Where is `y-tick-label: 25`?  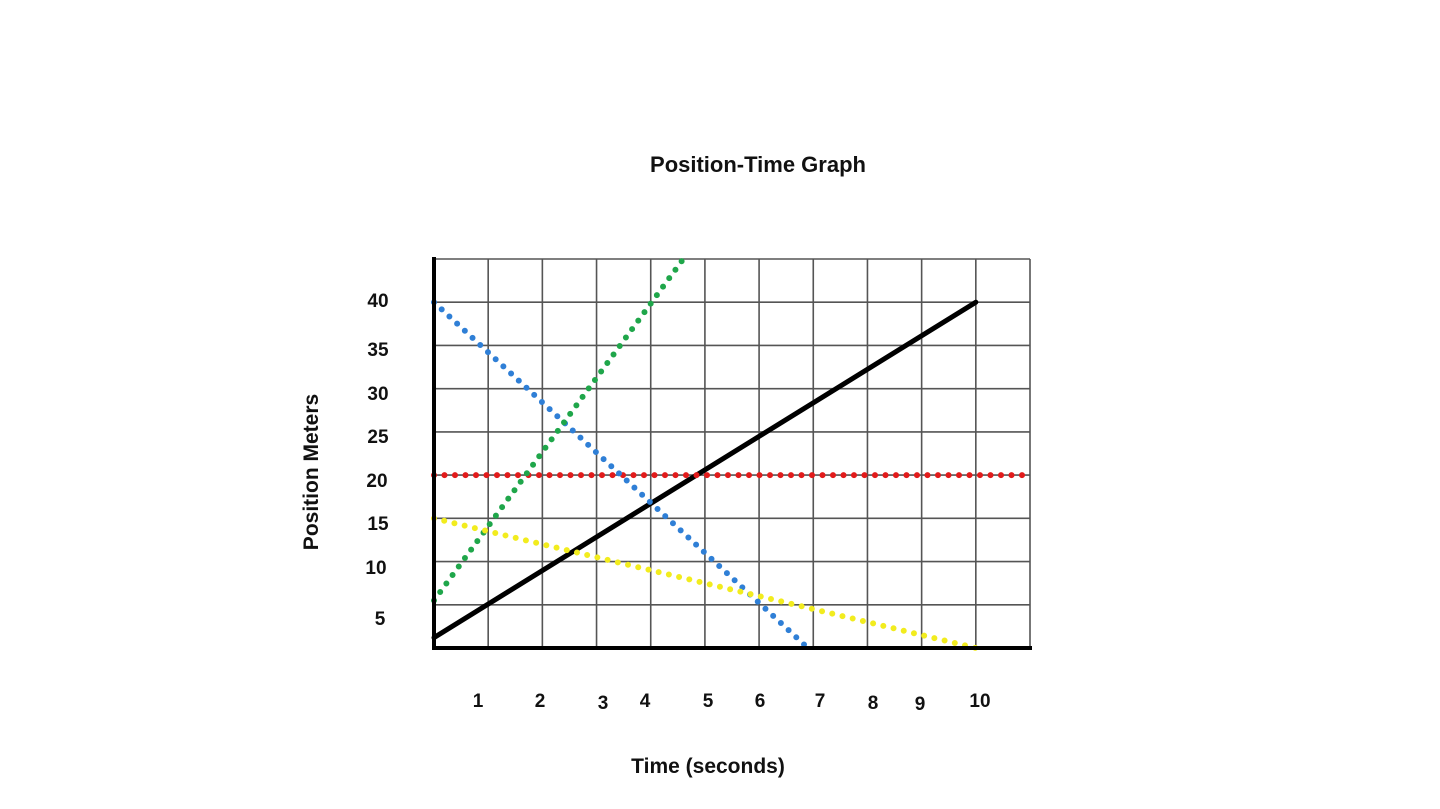 y-tick-label: 25 is located at coordinates (378, 437).